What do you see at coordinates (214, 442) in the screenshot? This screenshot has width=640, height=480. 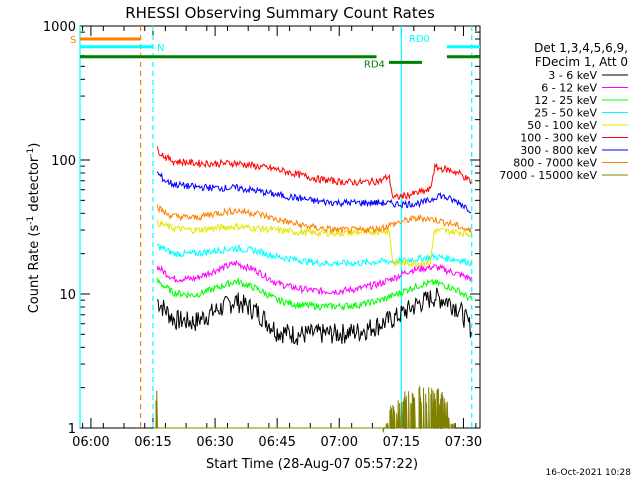 I see `x-tick-label: 06:30` at bounding box center [214, 442].